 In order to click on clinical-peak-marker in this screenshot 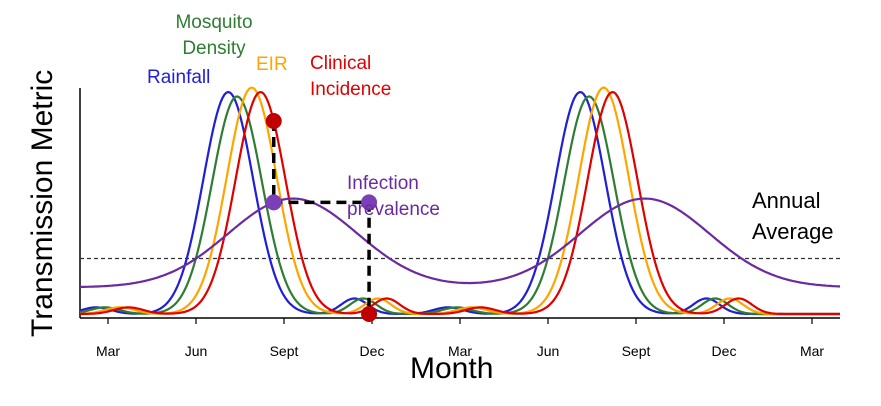, I will do `click(273, 121)`.